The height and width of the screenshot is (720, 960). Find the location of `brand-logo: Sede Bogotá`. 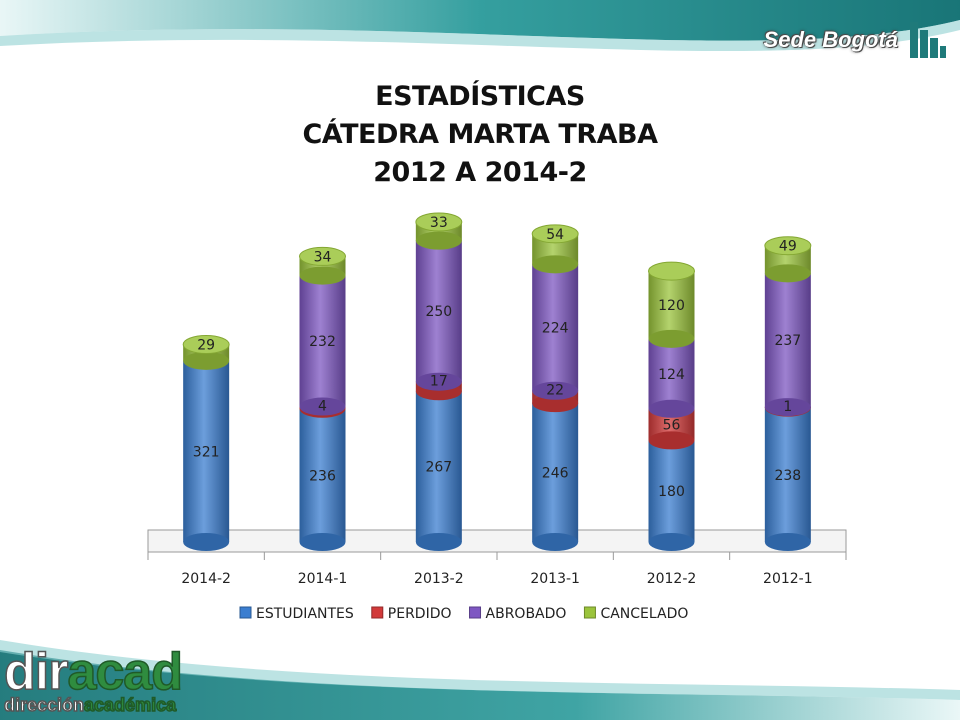

brand-logo: Sede Bogotá is located at coordinates (856, 40).